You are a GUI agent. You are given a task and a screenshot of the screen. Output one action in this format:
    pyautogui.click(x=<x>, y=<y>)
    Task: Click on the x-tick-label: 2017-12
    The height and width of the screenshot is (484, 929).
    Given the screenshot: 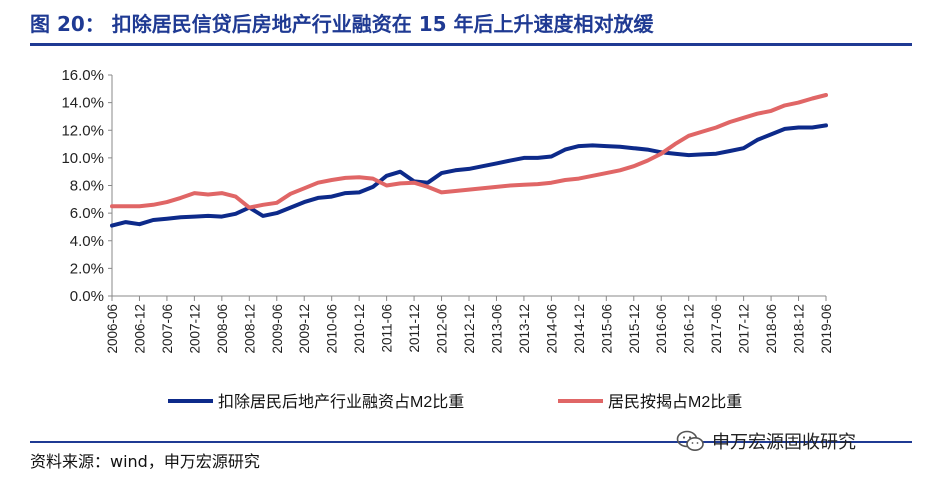 What is the action you would take?
    pyautogui.click(x=744, y=329)
    